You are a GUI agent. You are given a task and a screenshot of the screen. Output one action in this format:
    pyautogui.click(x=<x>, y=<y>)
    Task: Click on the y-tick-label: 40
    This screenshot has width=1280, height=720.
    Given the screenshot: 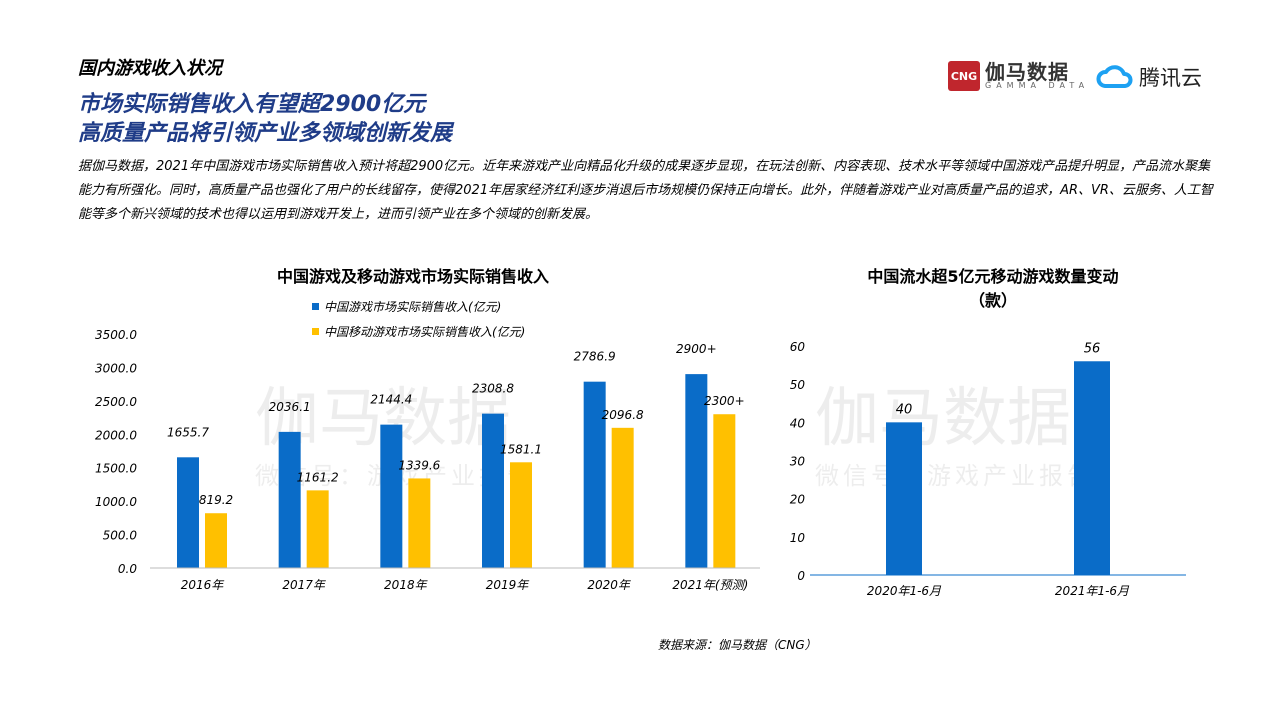 What is the action you would take?
    pyautogui.click(x=798, y=423)
    